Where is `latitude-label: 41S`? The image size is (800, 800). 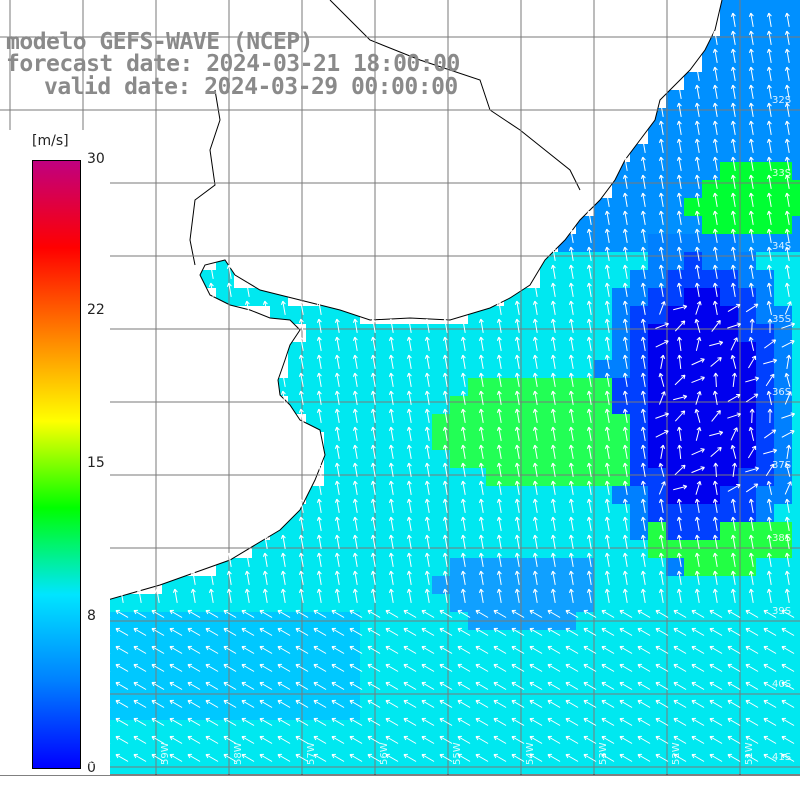
latitude-label: 41S is located at coordinates (782, 757).